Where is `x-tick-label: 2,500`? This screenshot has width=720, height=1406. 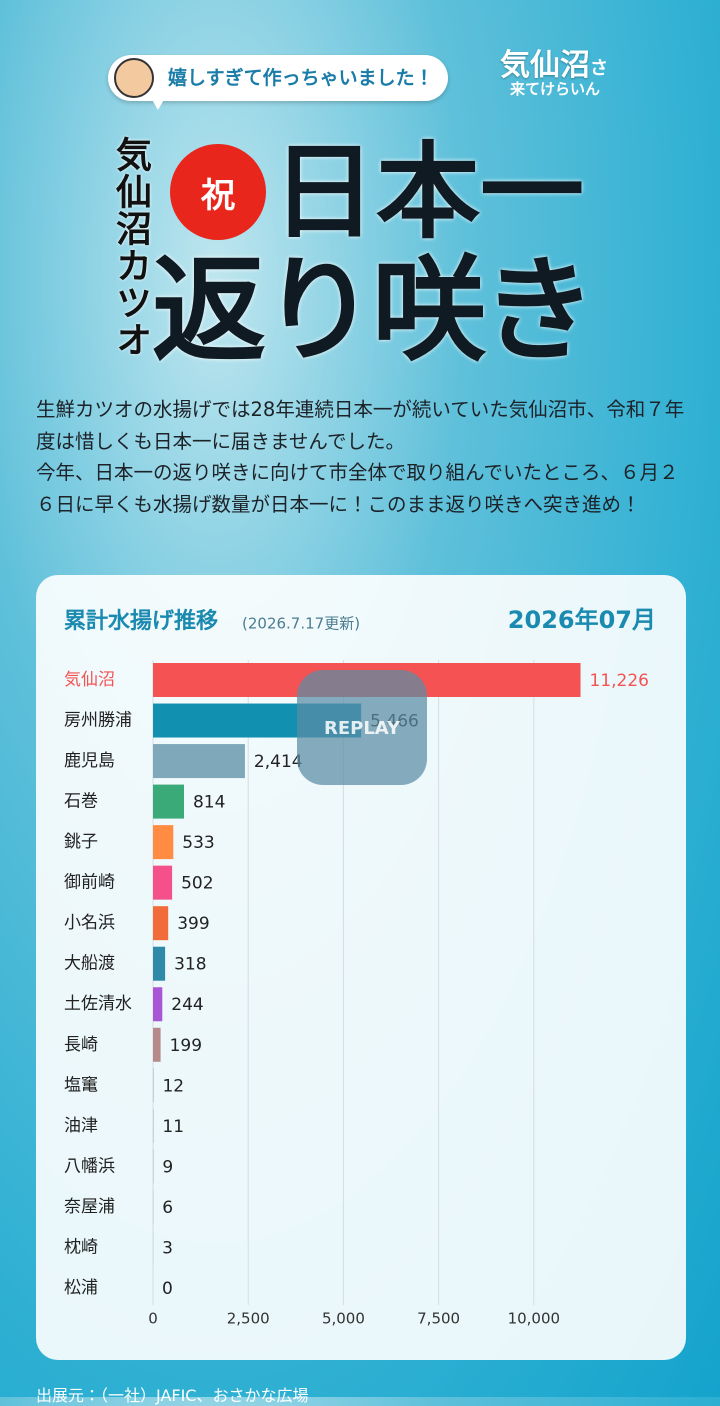 x-tick-label: 2,500 is located at coordinates (248, 1319).